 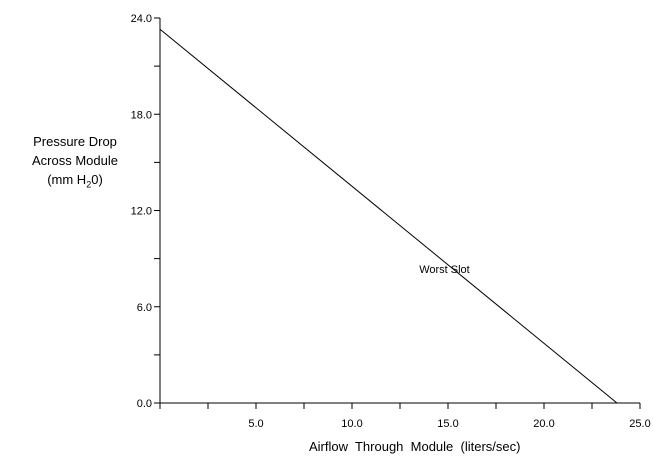 I want to click on x-axis-label: Airflow Through Module (liters/sec), so click(x=415, y=446).